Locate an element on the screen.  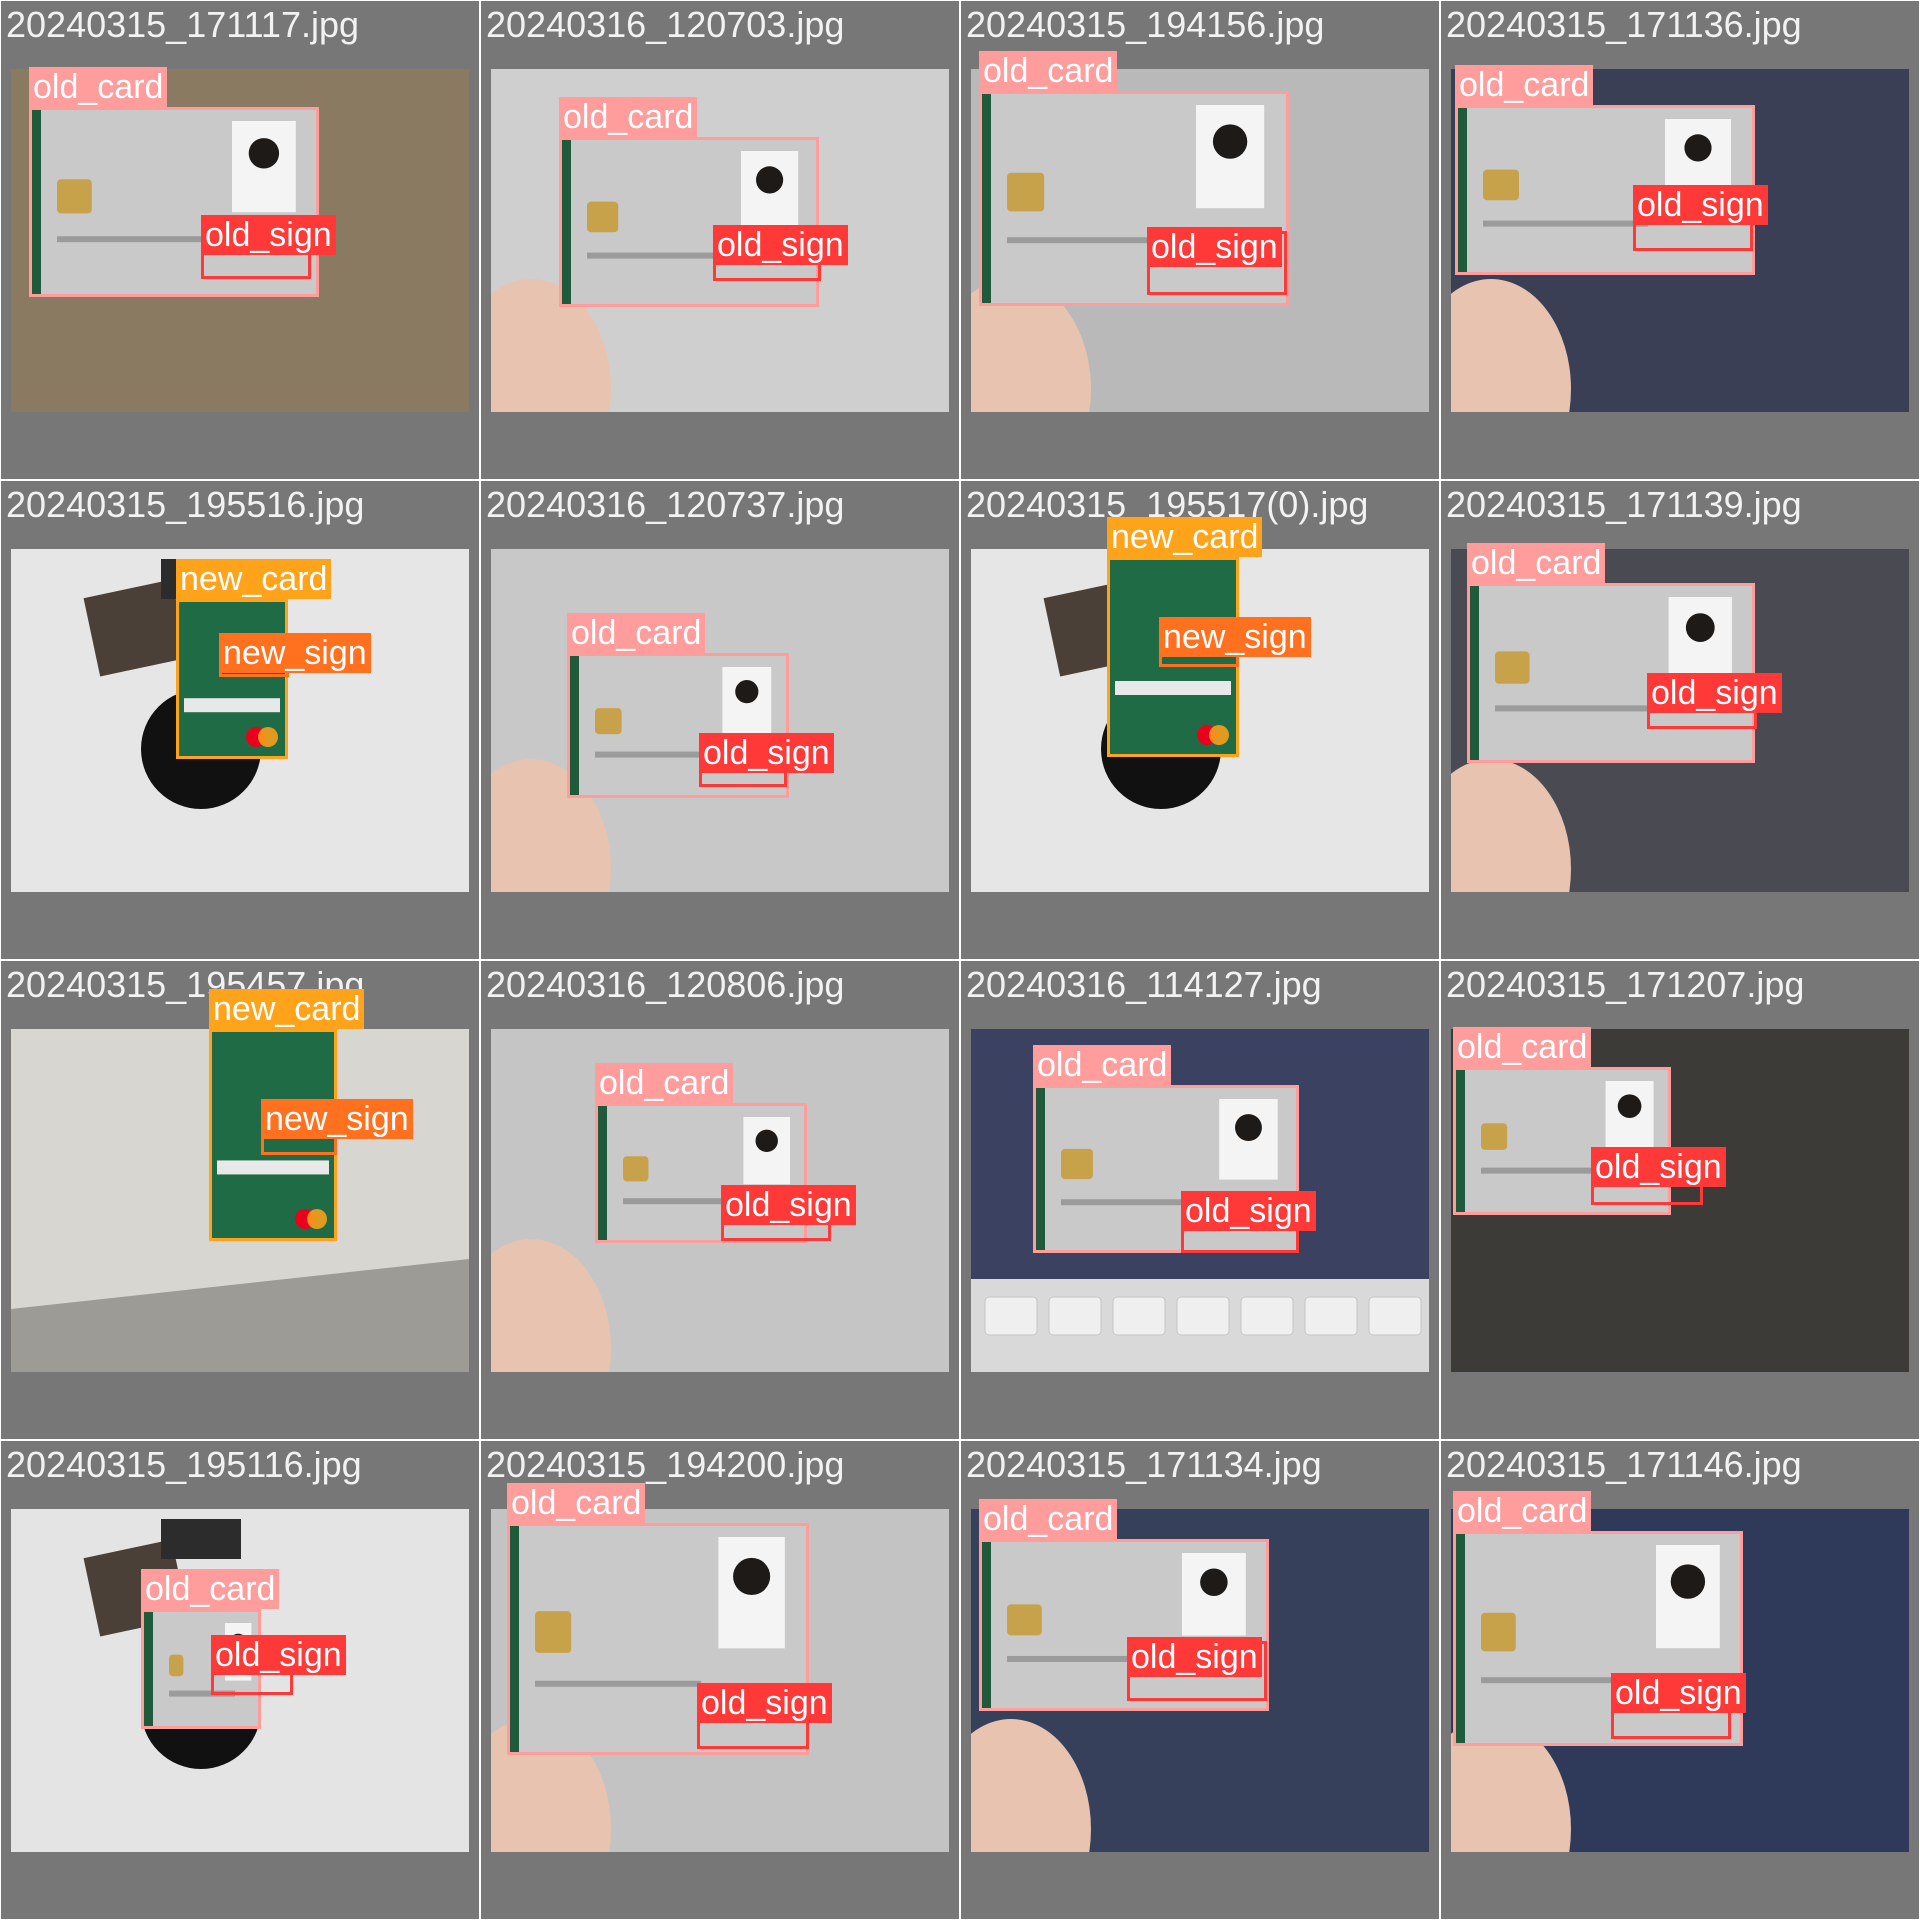
result-tile: 20240315_171139.jpg old_card old_sign is located at coordinates (1680, 720).